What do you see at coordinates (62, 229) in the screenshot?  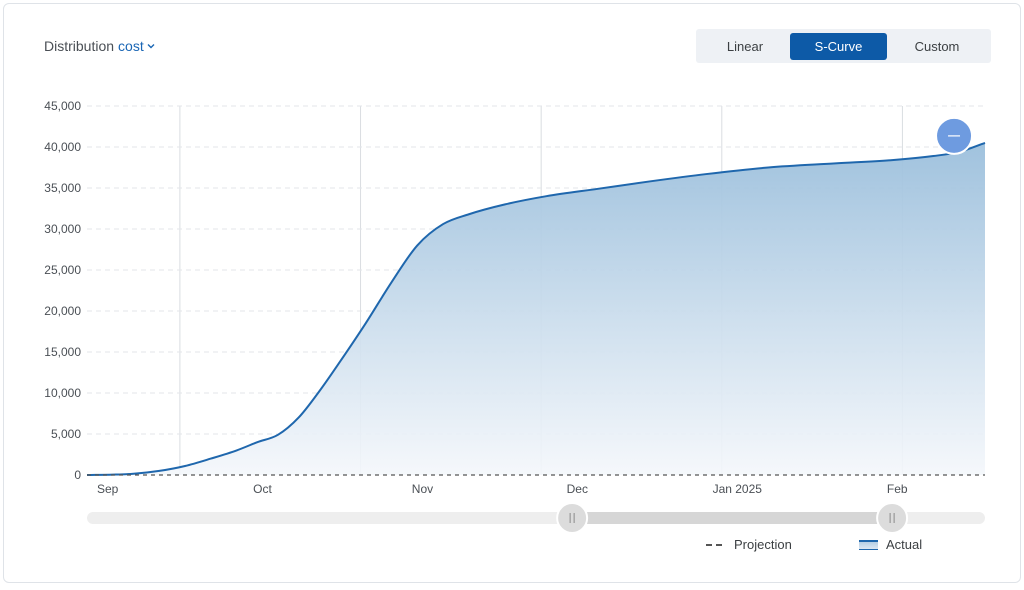 I see `y-tick-label: 30,000` at bounding box center [62, 229].